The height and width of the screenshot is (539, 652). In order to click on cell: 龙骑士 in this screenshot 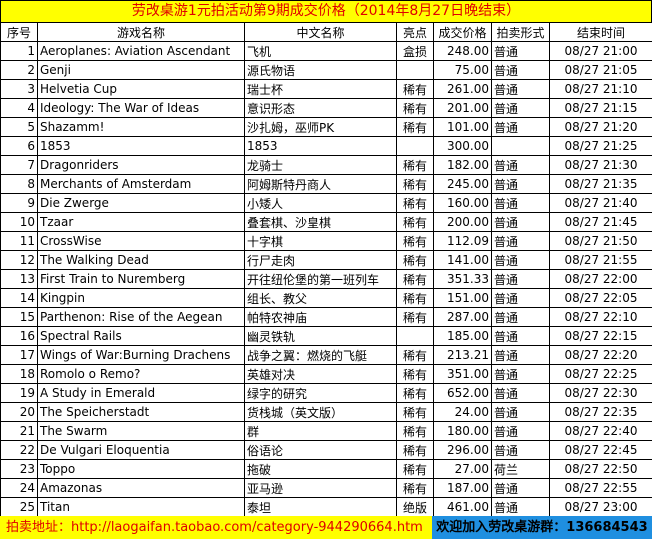, I will do `click(320, 165)`.